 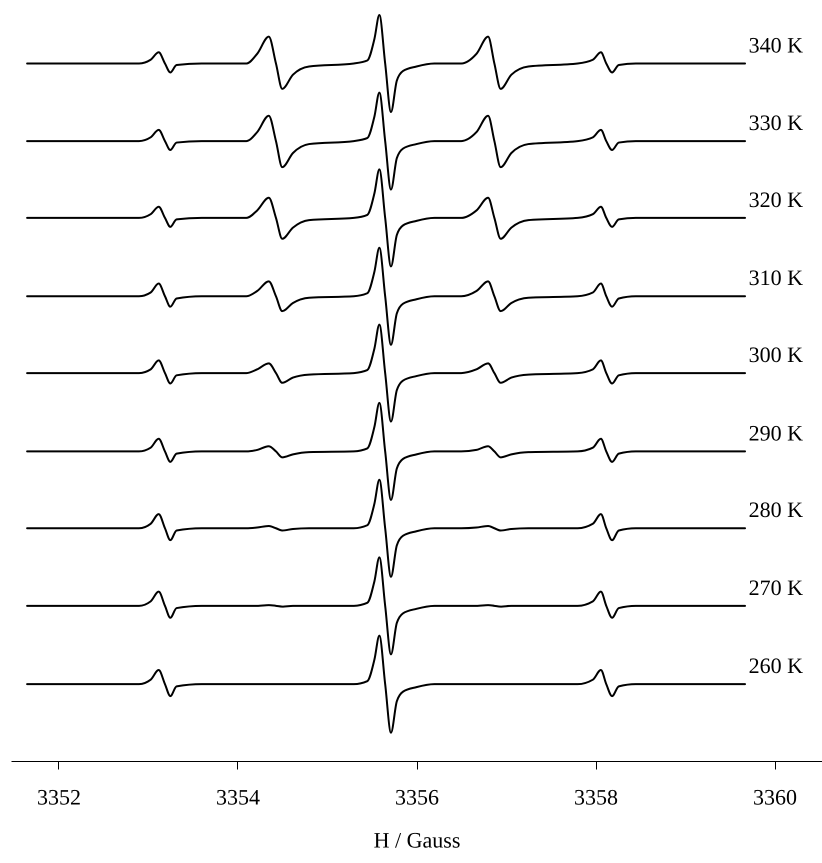 What do you see at coordinates (417, 840) in the screenshot?
I see `x-axis-title: H / Gauss` at bounding box center [417, 840].